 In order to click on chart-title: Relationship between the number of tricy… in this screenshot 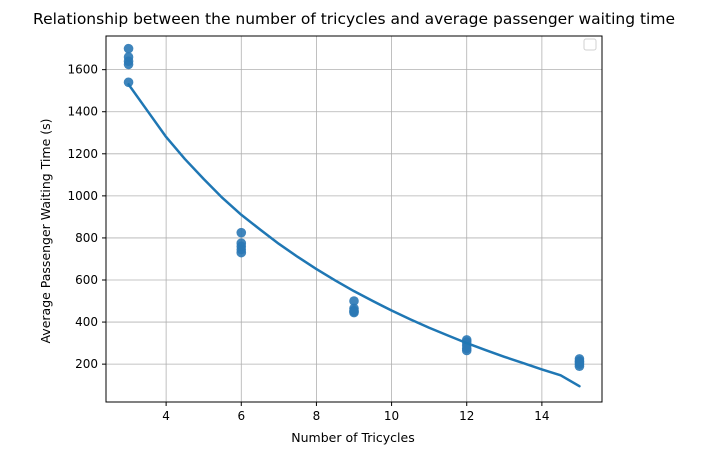, I will do `click(354, 19)`.